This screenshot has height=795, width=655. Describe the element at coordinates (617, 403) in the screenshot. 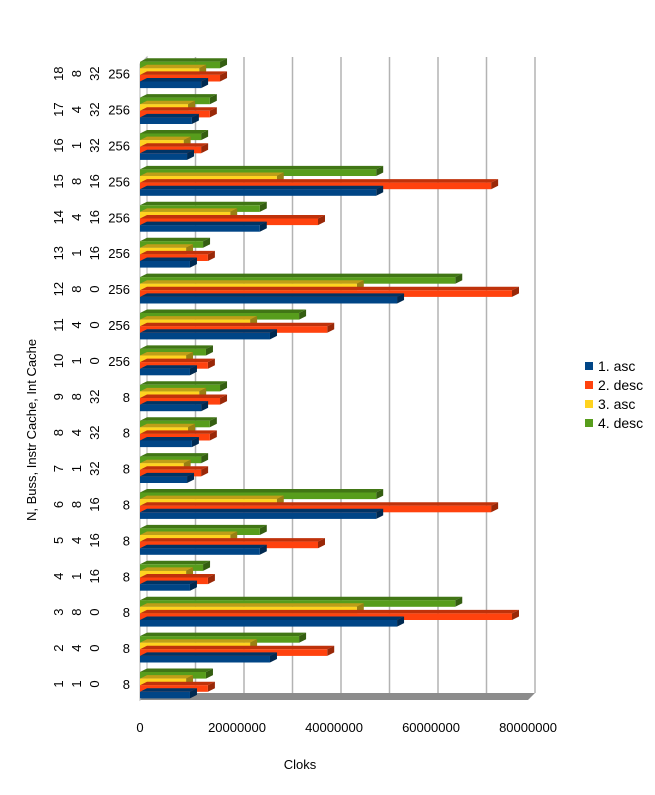

I see `legend-label: 3. asc` at that location.